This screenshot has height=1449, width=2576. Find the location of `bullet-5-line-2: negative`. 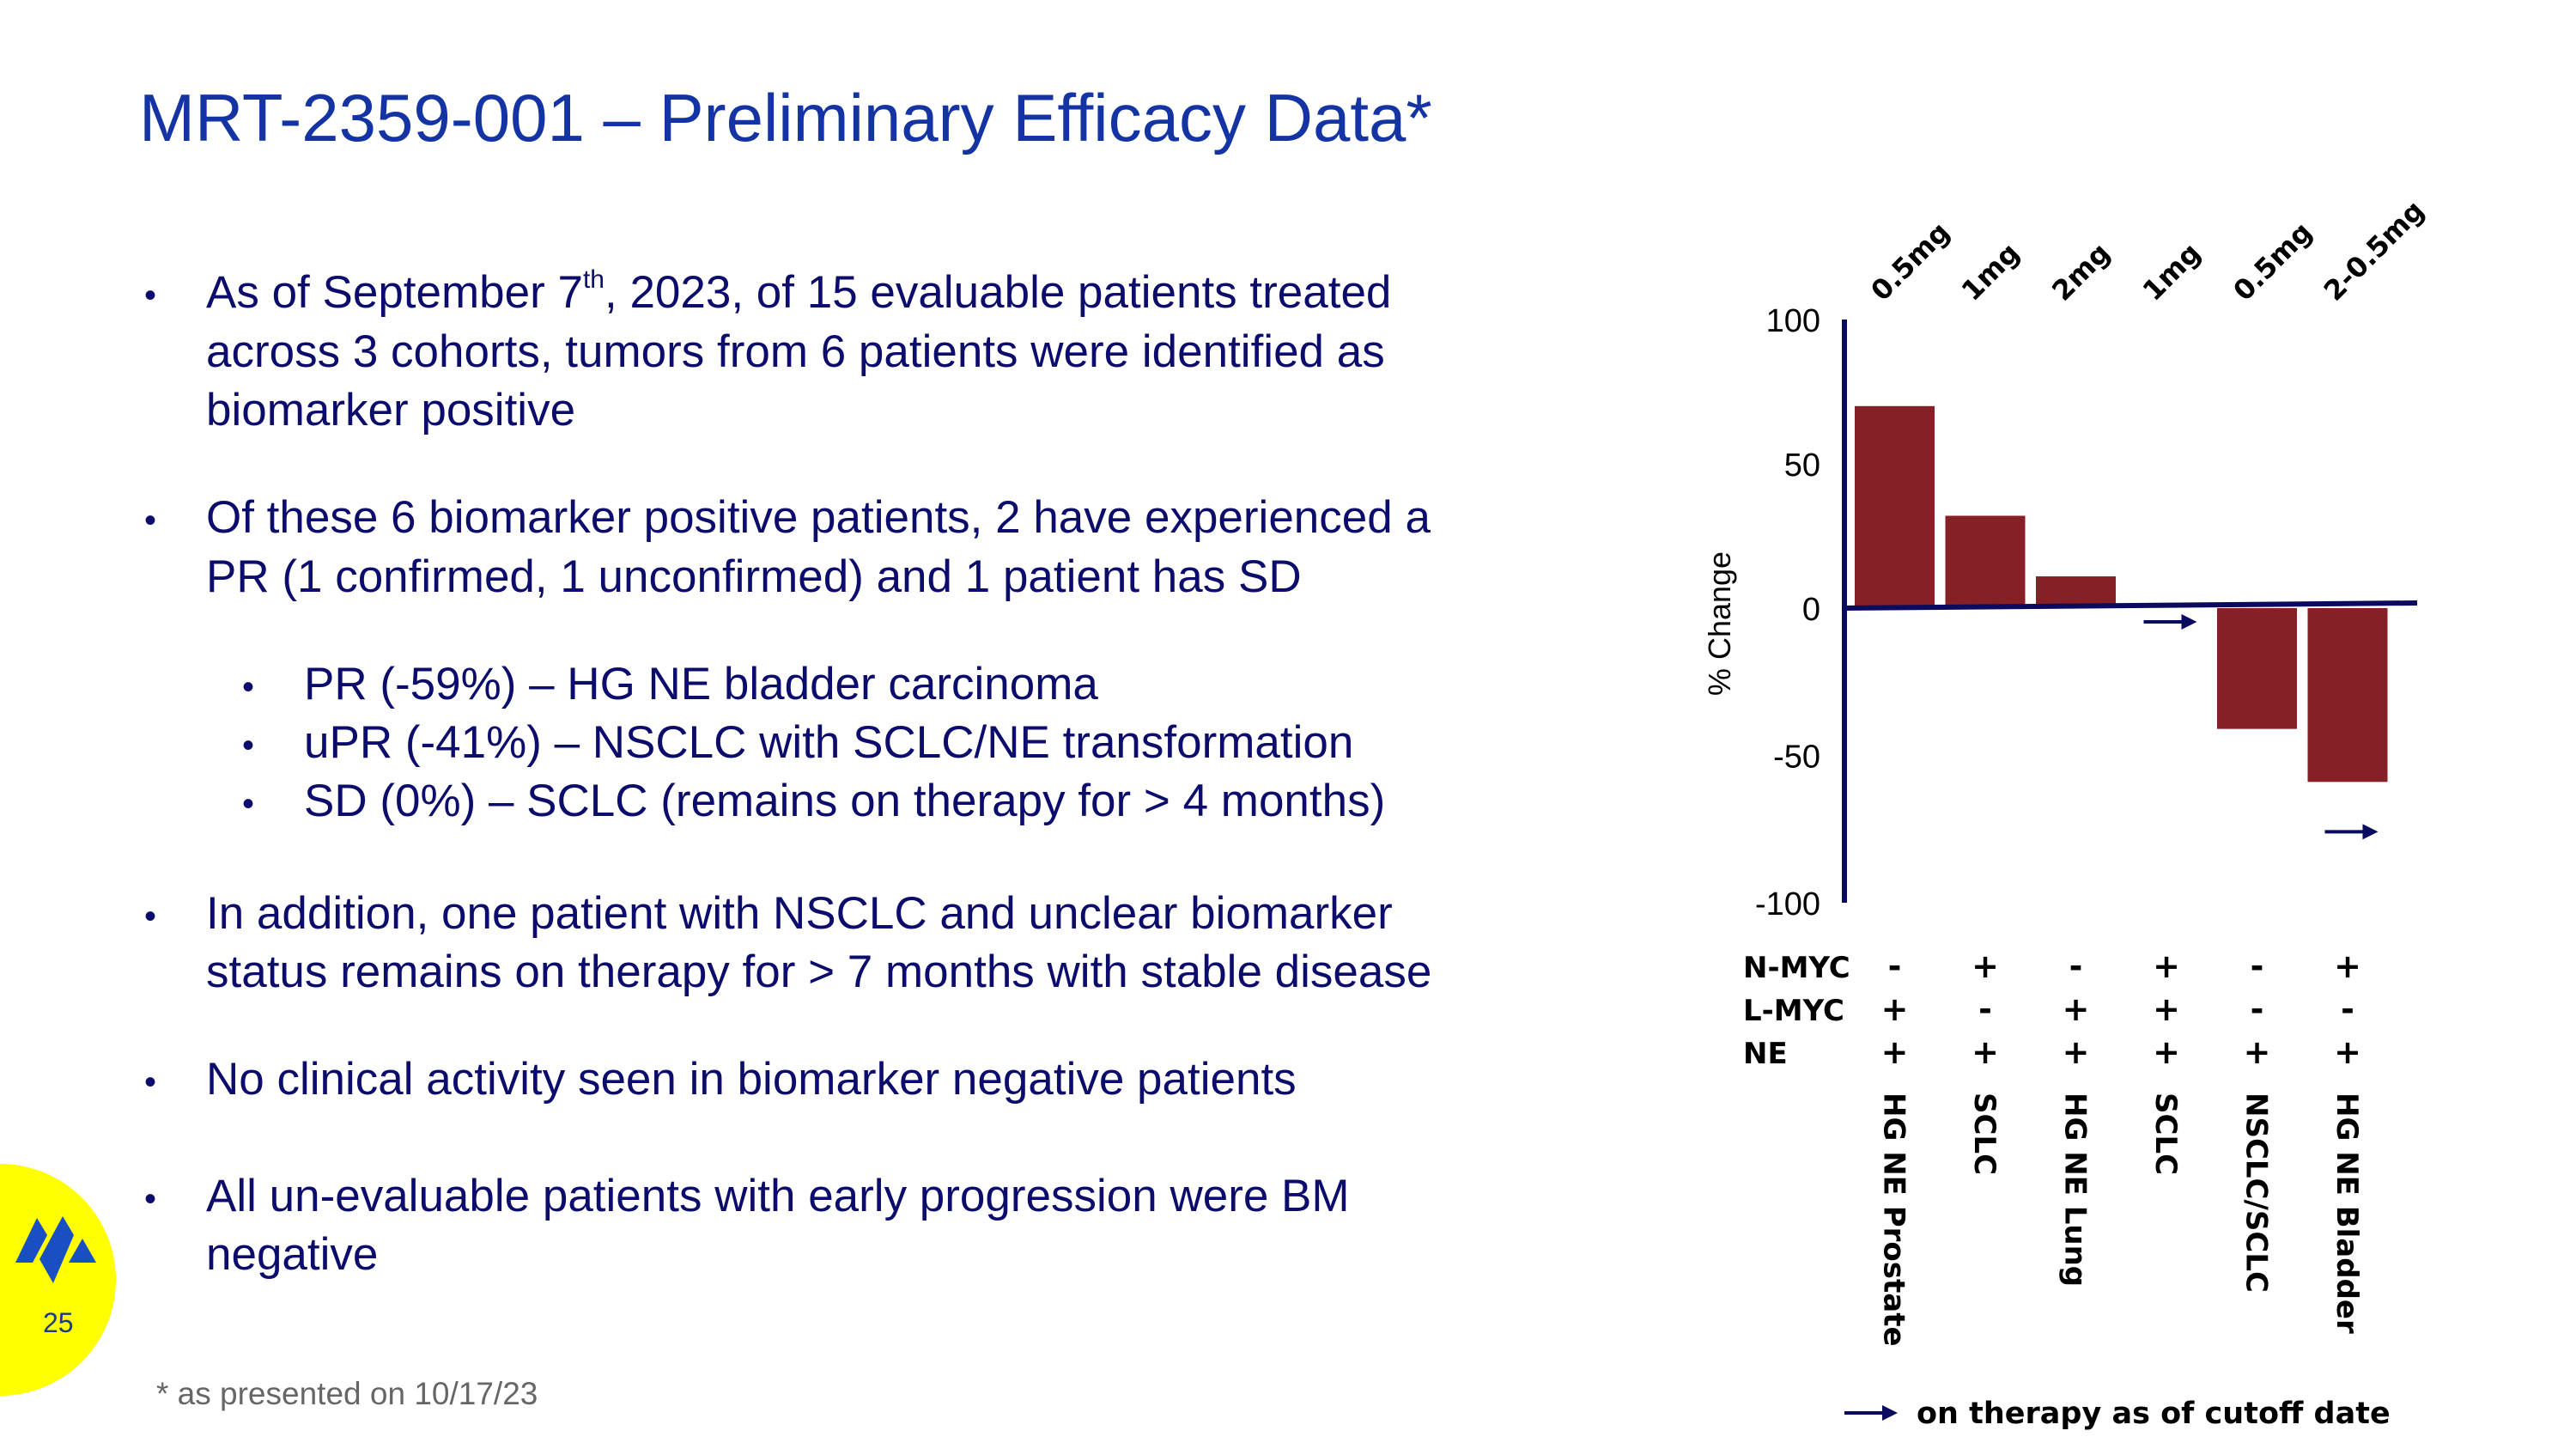

bullet-5-line-2: negative is located at coordinates (292, 1254).